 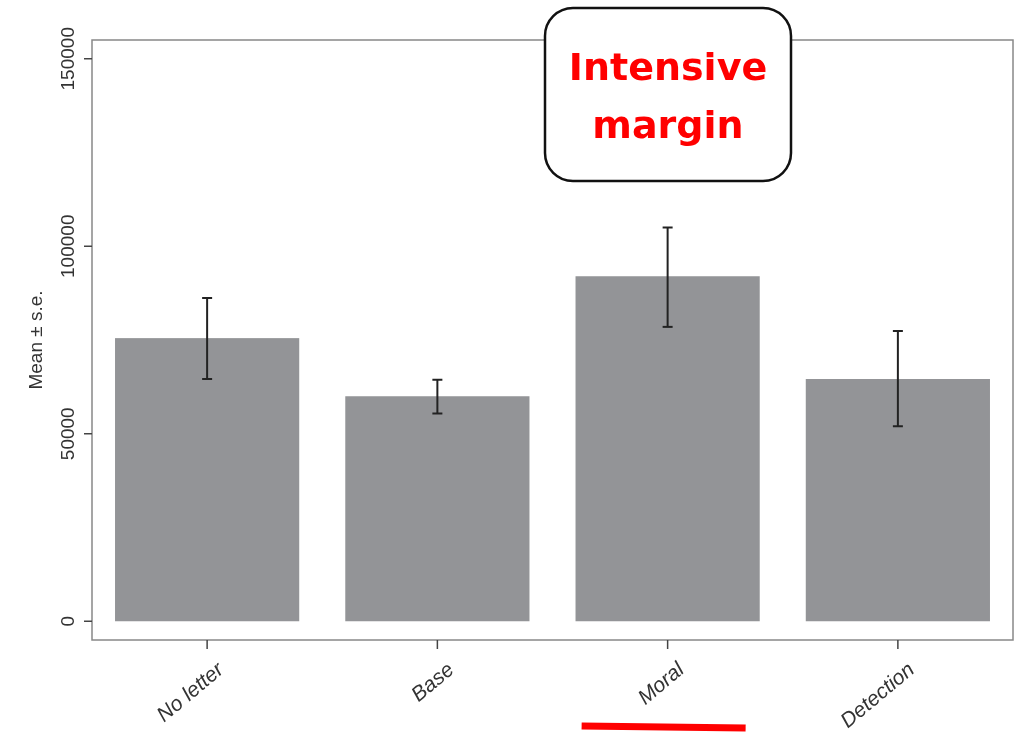 What do you see at coordinates (67, 246) in the screenshot?
I see `y-tick-label: 100000` at bounding box center [67, 246].